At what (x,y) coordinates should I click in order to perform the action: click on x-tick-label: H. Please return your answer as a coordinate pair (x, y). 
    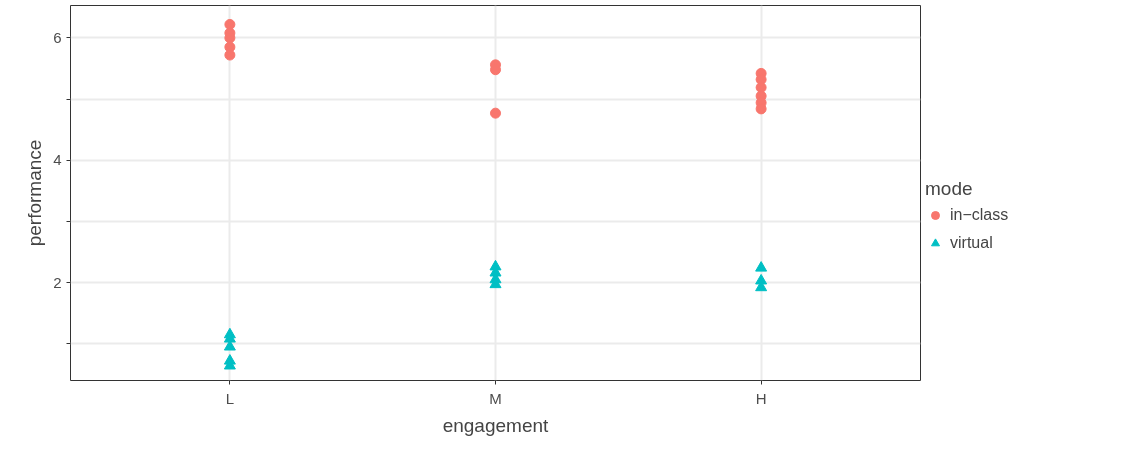
    Looking at the image, I should click on (761, 398).